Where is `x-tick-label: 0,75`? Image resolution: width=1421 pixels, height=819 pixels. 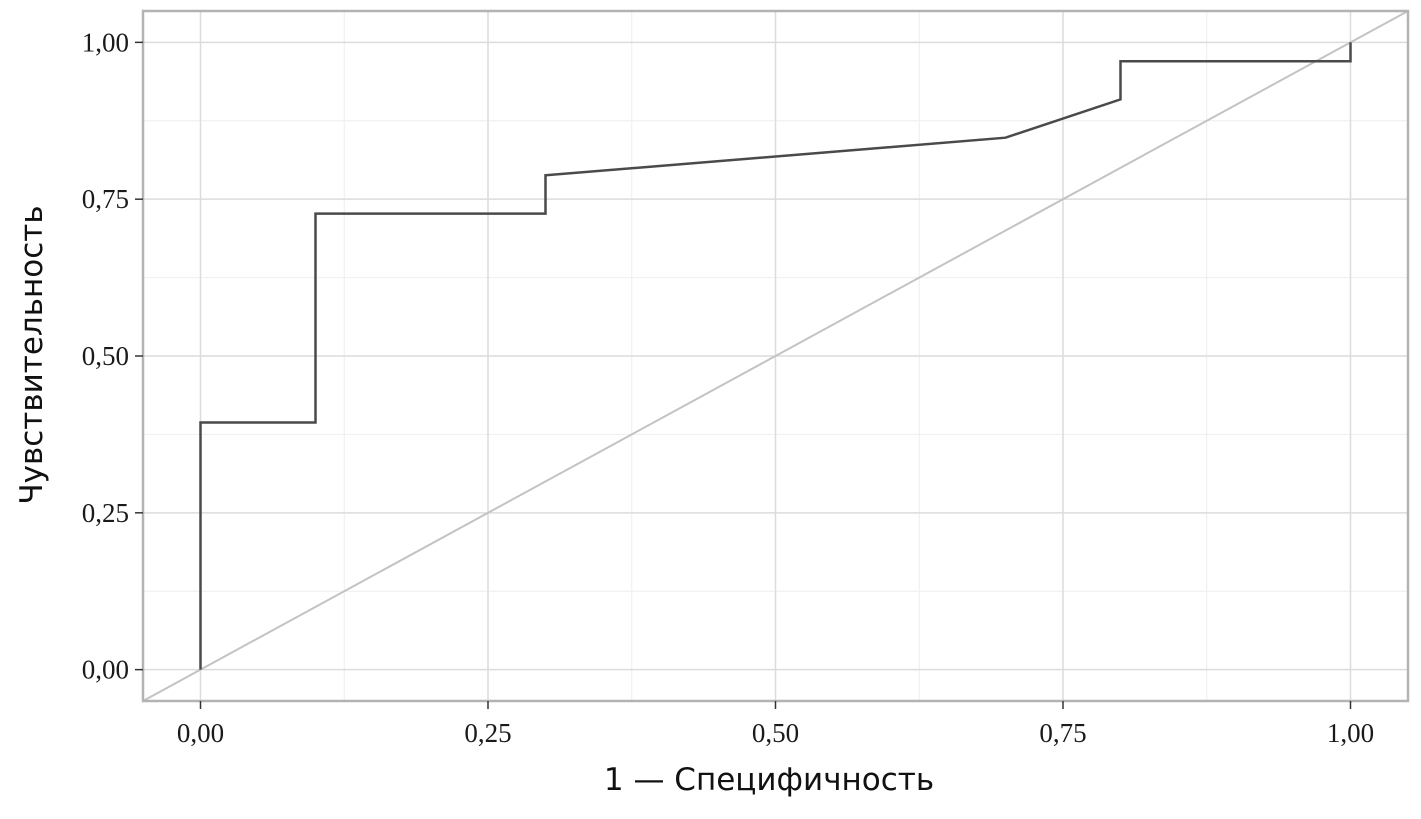 x-tick-label: 0,75 is located at coordinates (1062, 733).